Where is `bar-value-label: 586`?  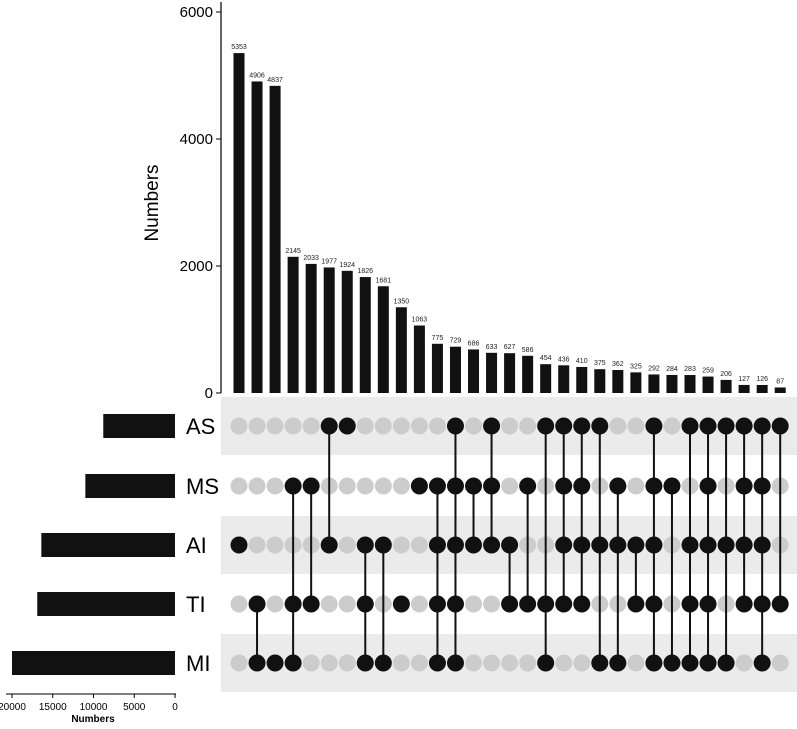 bar-value-label: 586 is located at coordinates (528, 350).